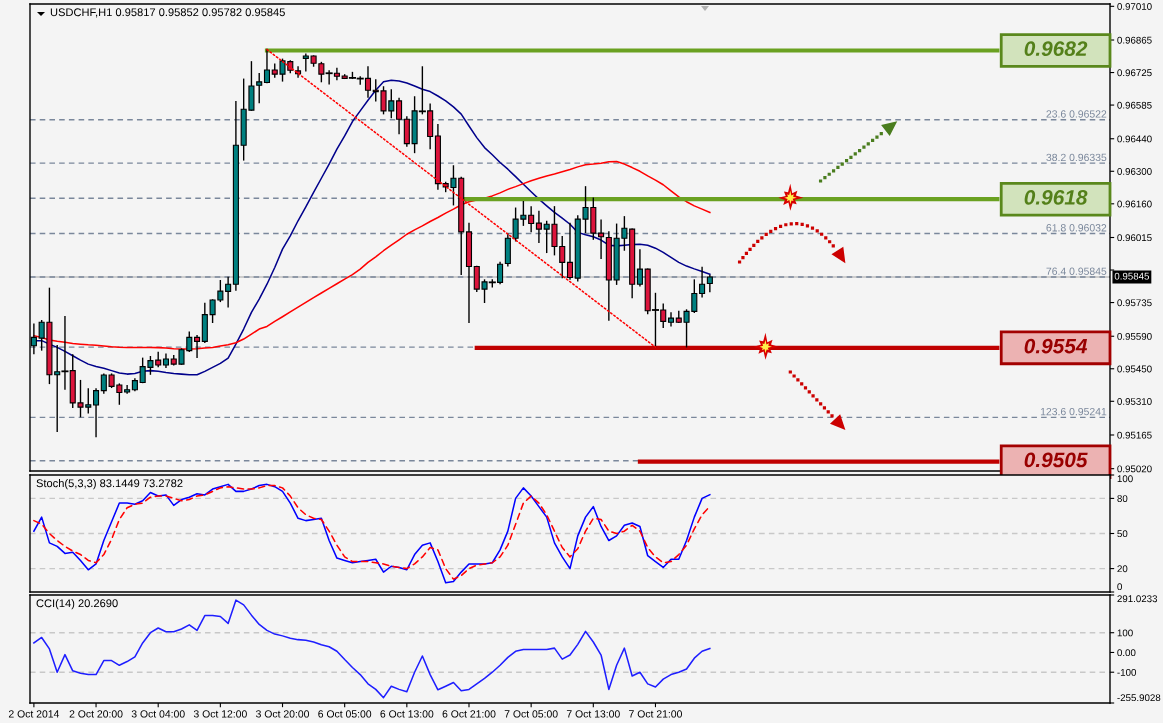 The height and width of the screenshot is (723, 1163). What do you see at coordinates (1134, 435) in the screenshot?
I see `y-tick-label: 0.95165` at bounding box center [1134, 435].